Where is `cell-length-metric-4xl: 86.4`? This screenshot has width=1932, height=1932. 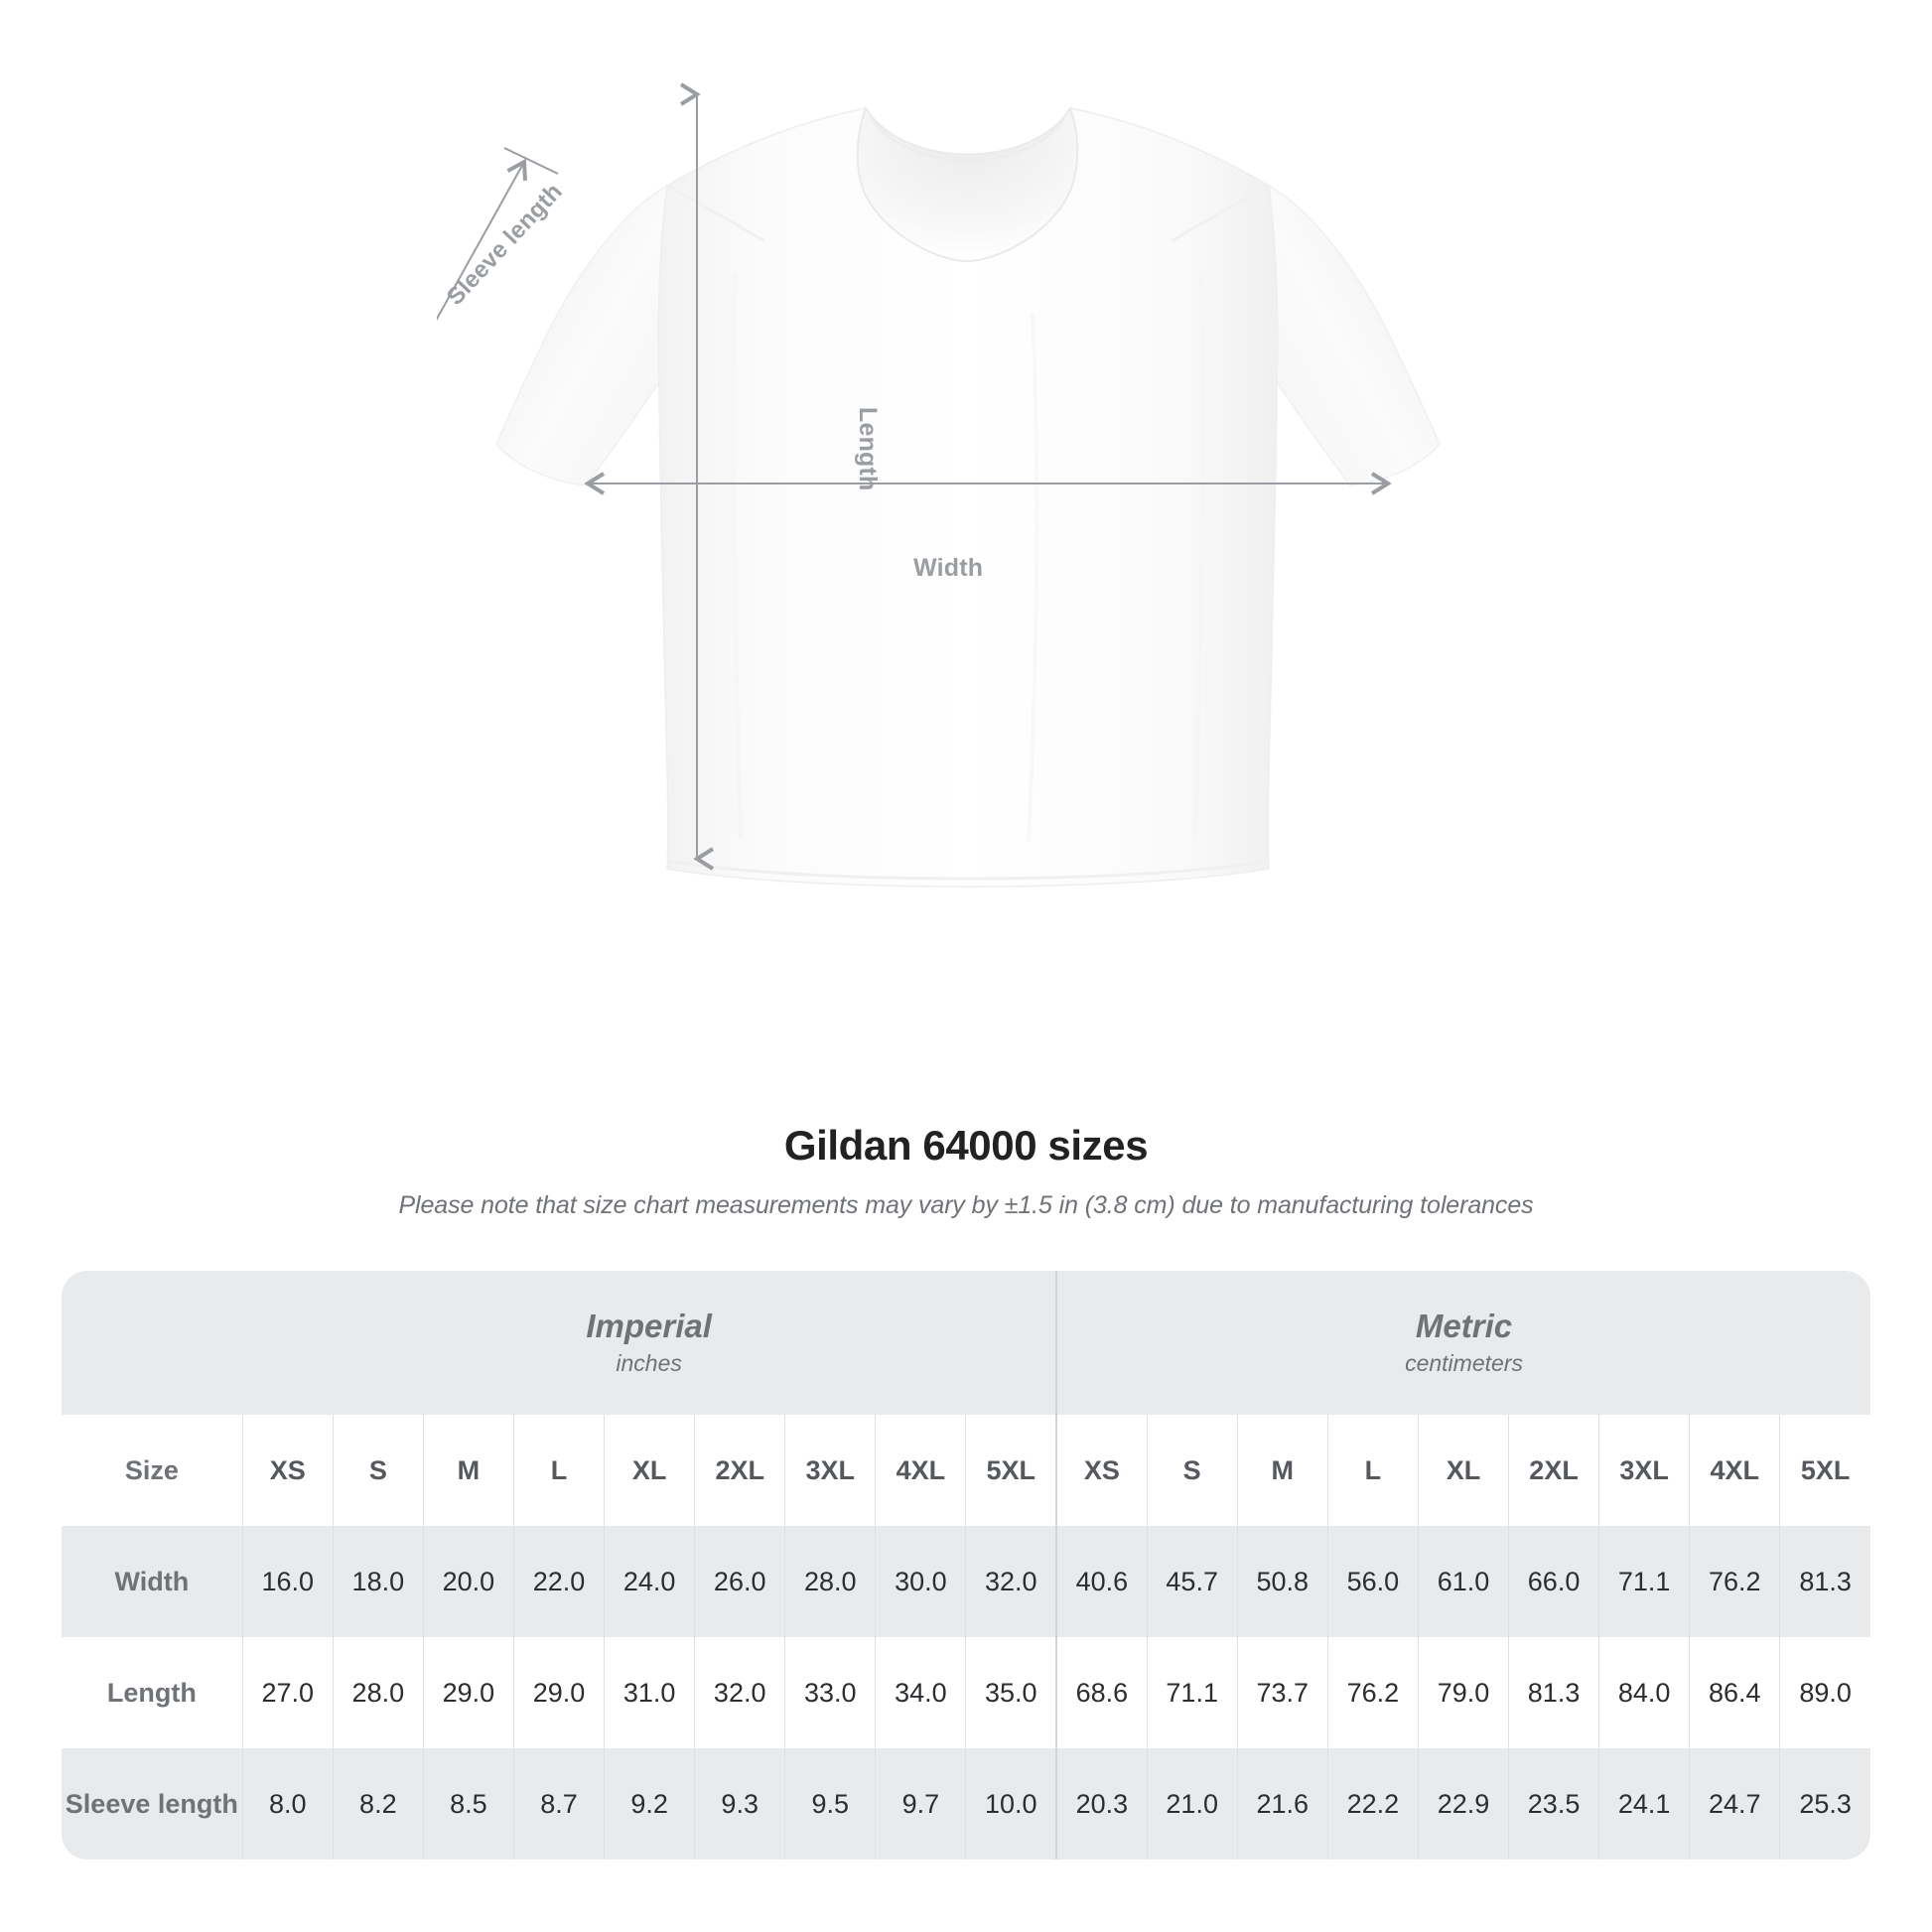 cell-length-metric-4xl: 86.4 is located at coordinates (1735, 1693).